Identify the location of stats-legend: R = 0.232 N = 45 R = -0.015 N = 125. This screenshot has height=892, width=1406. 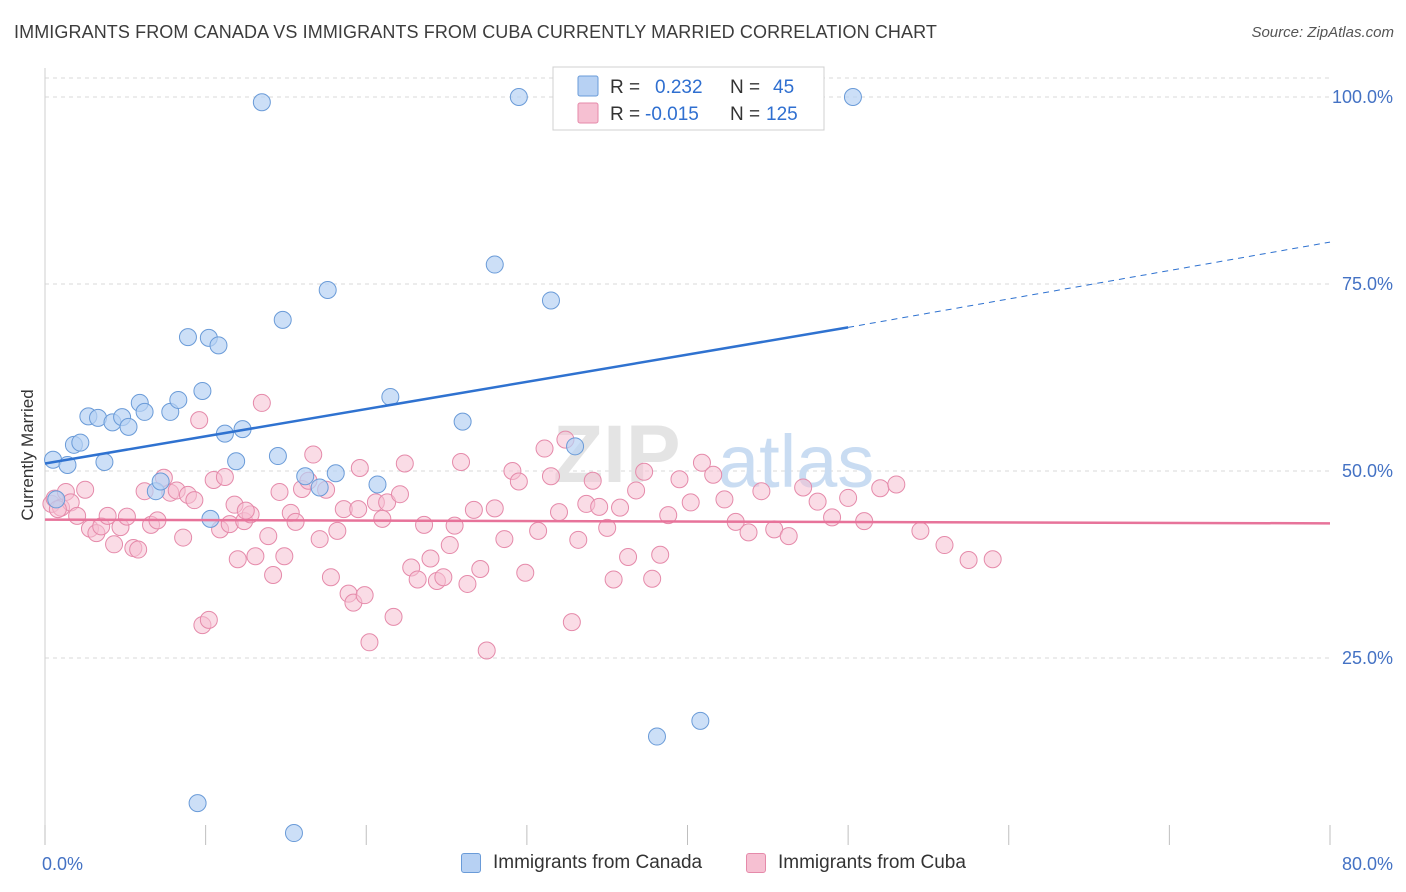
(688, 98).